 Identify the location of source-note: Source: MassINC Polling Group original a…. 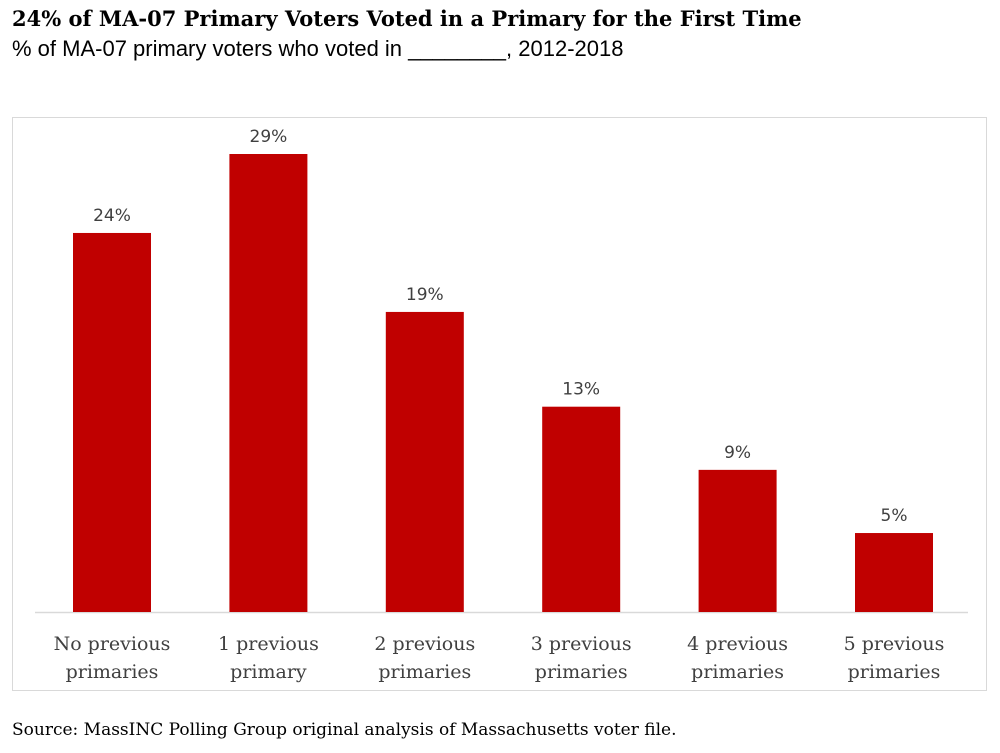
(344, 730).